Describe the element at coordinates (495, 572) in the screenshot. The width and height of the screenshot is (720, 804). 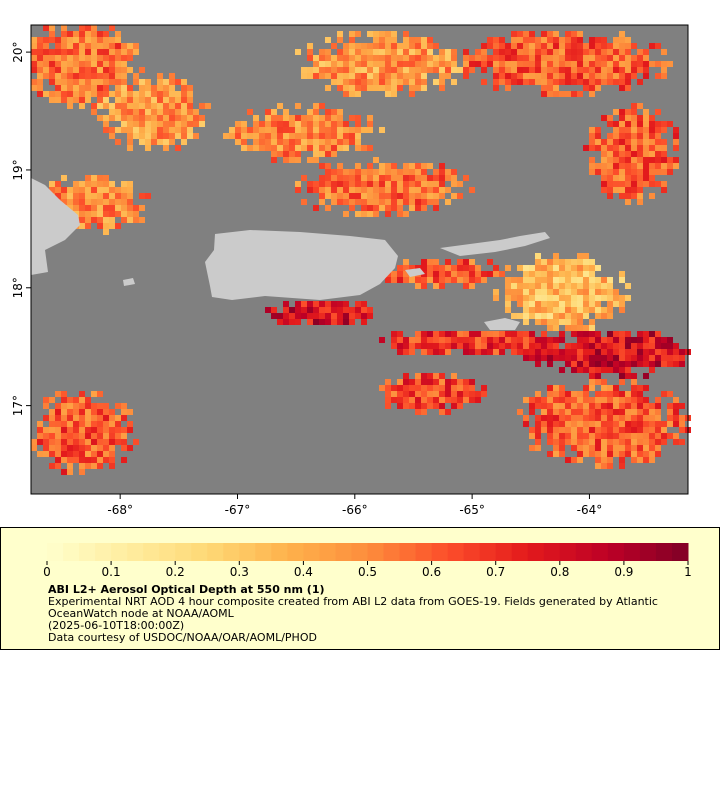
I see `colorbar-tick-label: 0.7` at that location.